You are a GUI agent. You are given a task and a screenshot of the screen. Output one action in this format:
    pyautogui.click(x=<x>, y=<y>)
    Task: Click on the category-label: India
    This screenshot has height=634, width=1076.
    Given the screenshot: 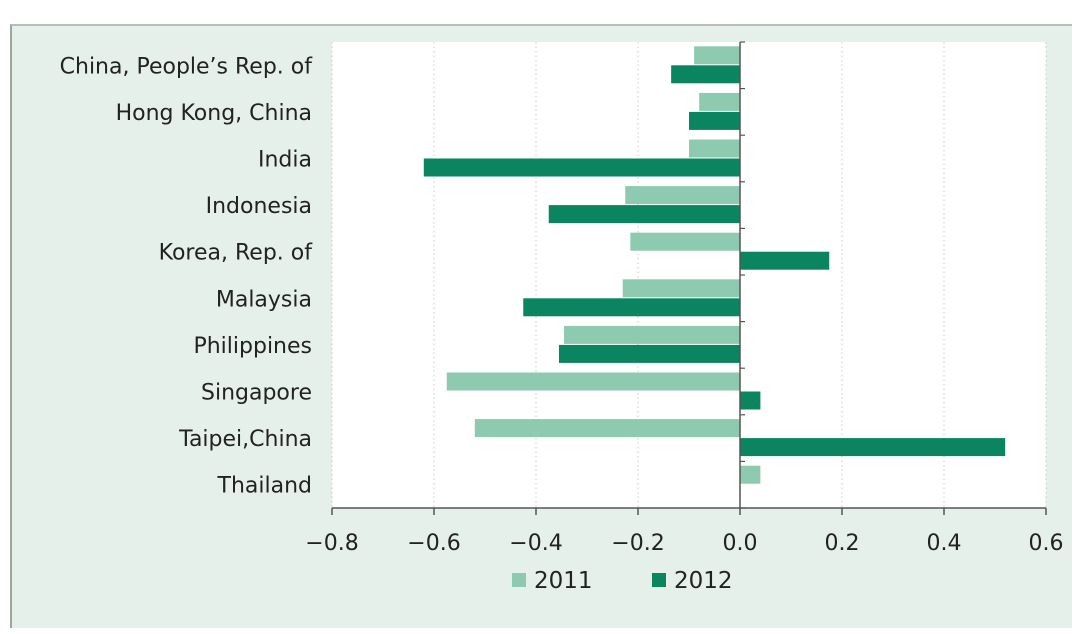 What is the action you would take?
    pyautogui.click(x=285, y=160)
    